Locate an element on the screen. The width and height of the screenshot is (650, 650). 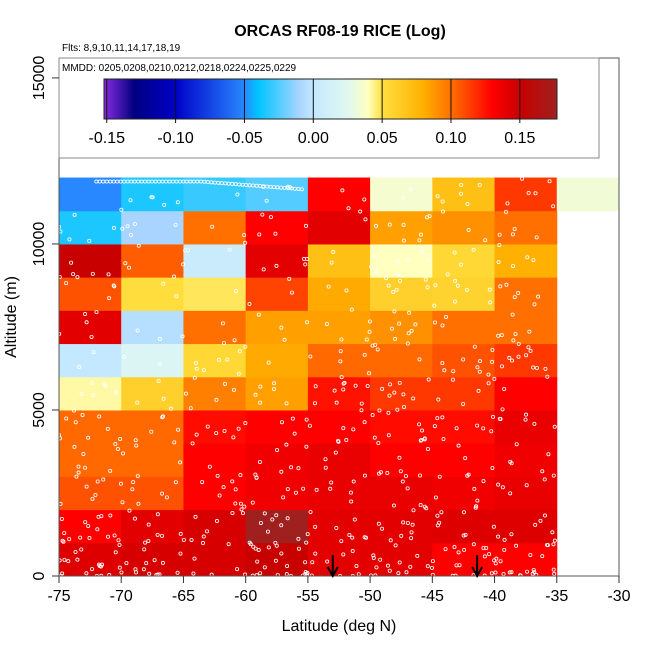
arrow-head is located at coordinates (332, 572).